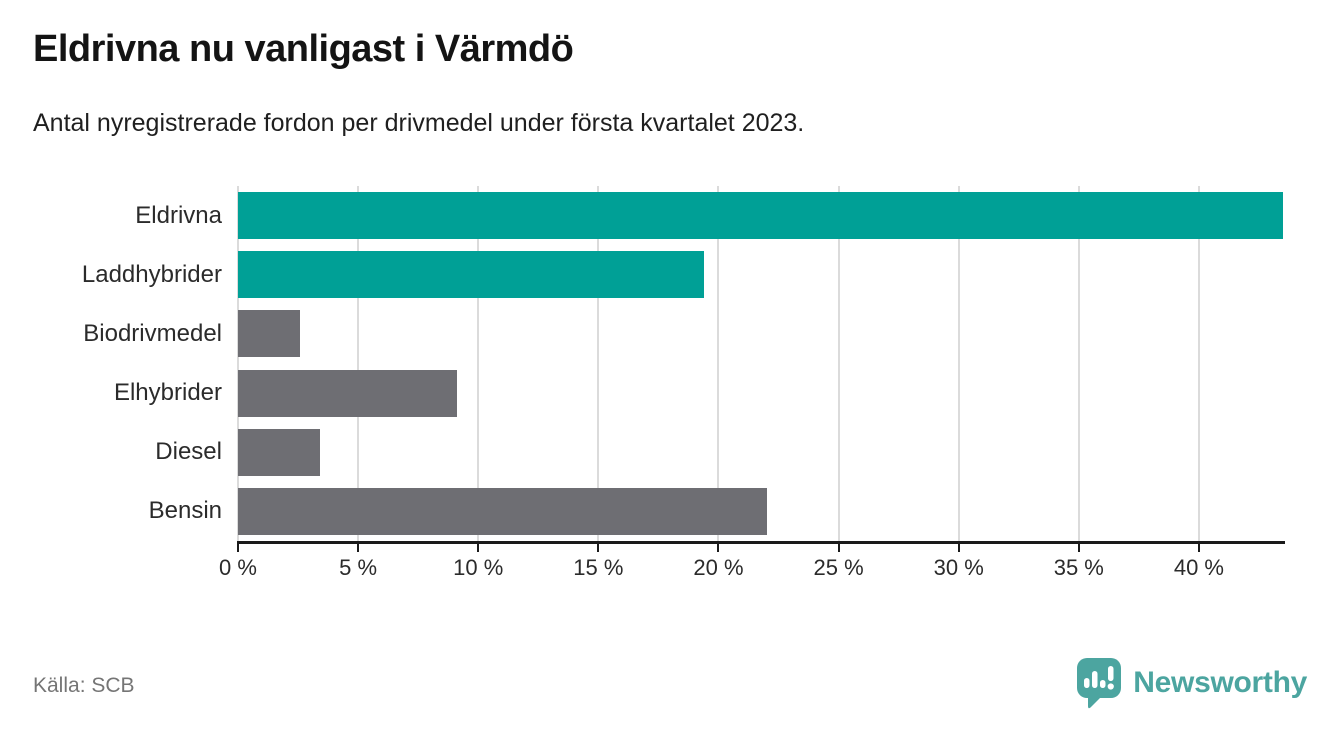 Image resolution: width=1340 pixels, height=733 pixels. What do you see at coordinates (1099, 683) in the screenshot?
I see `newsworthy-logo-icon` at bounding box center [1099, 683].